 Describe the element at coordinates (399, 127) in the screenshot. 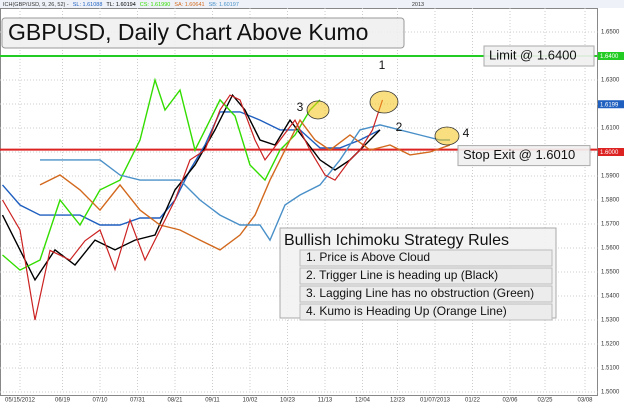

I see `callout-number: 2` at that location.